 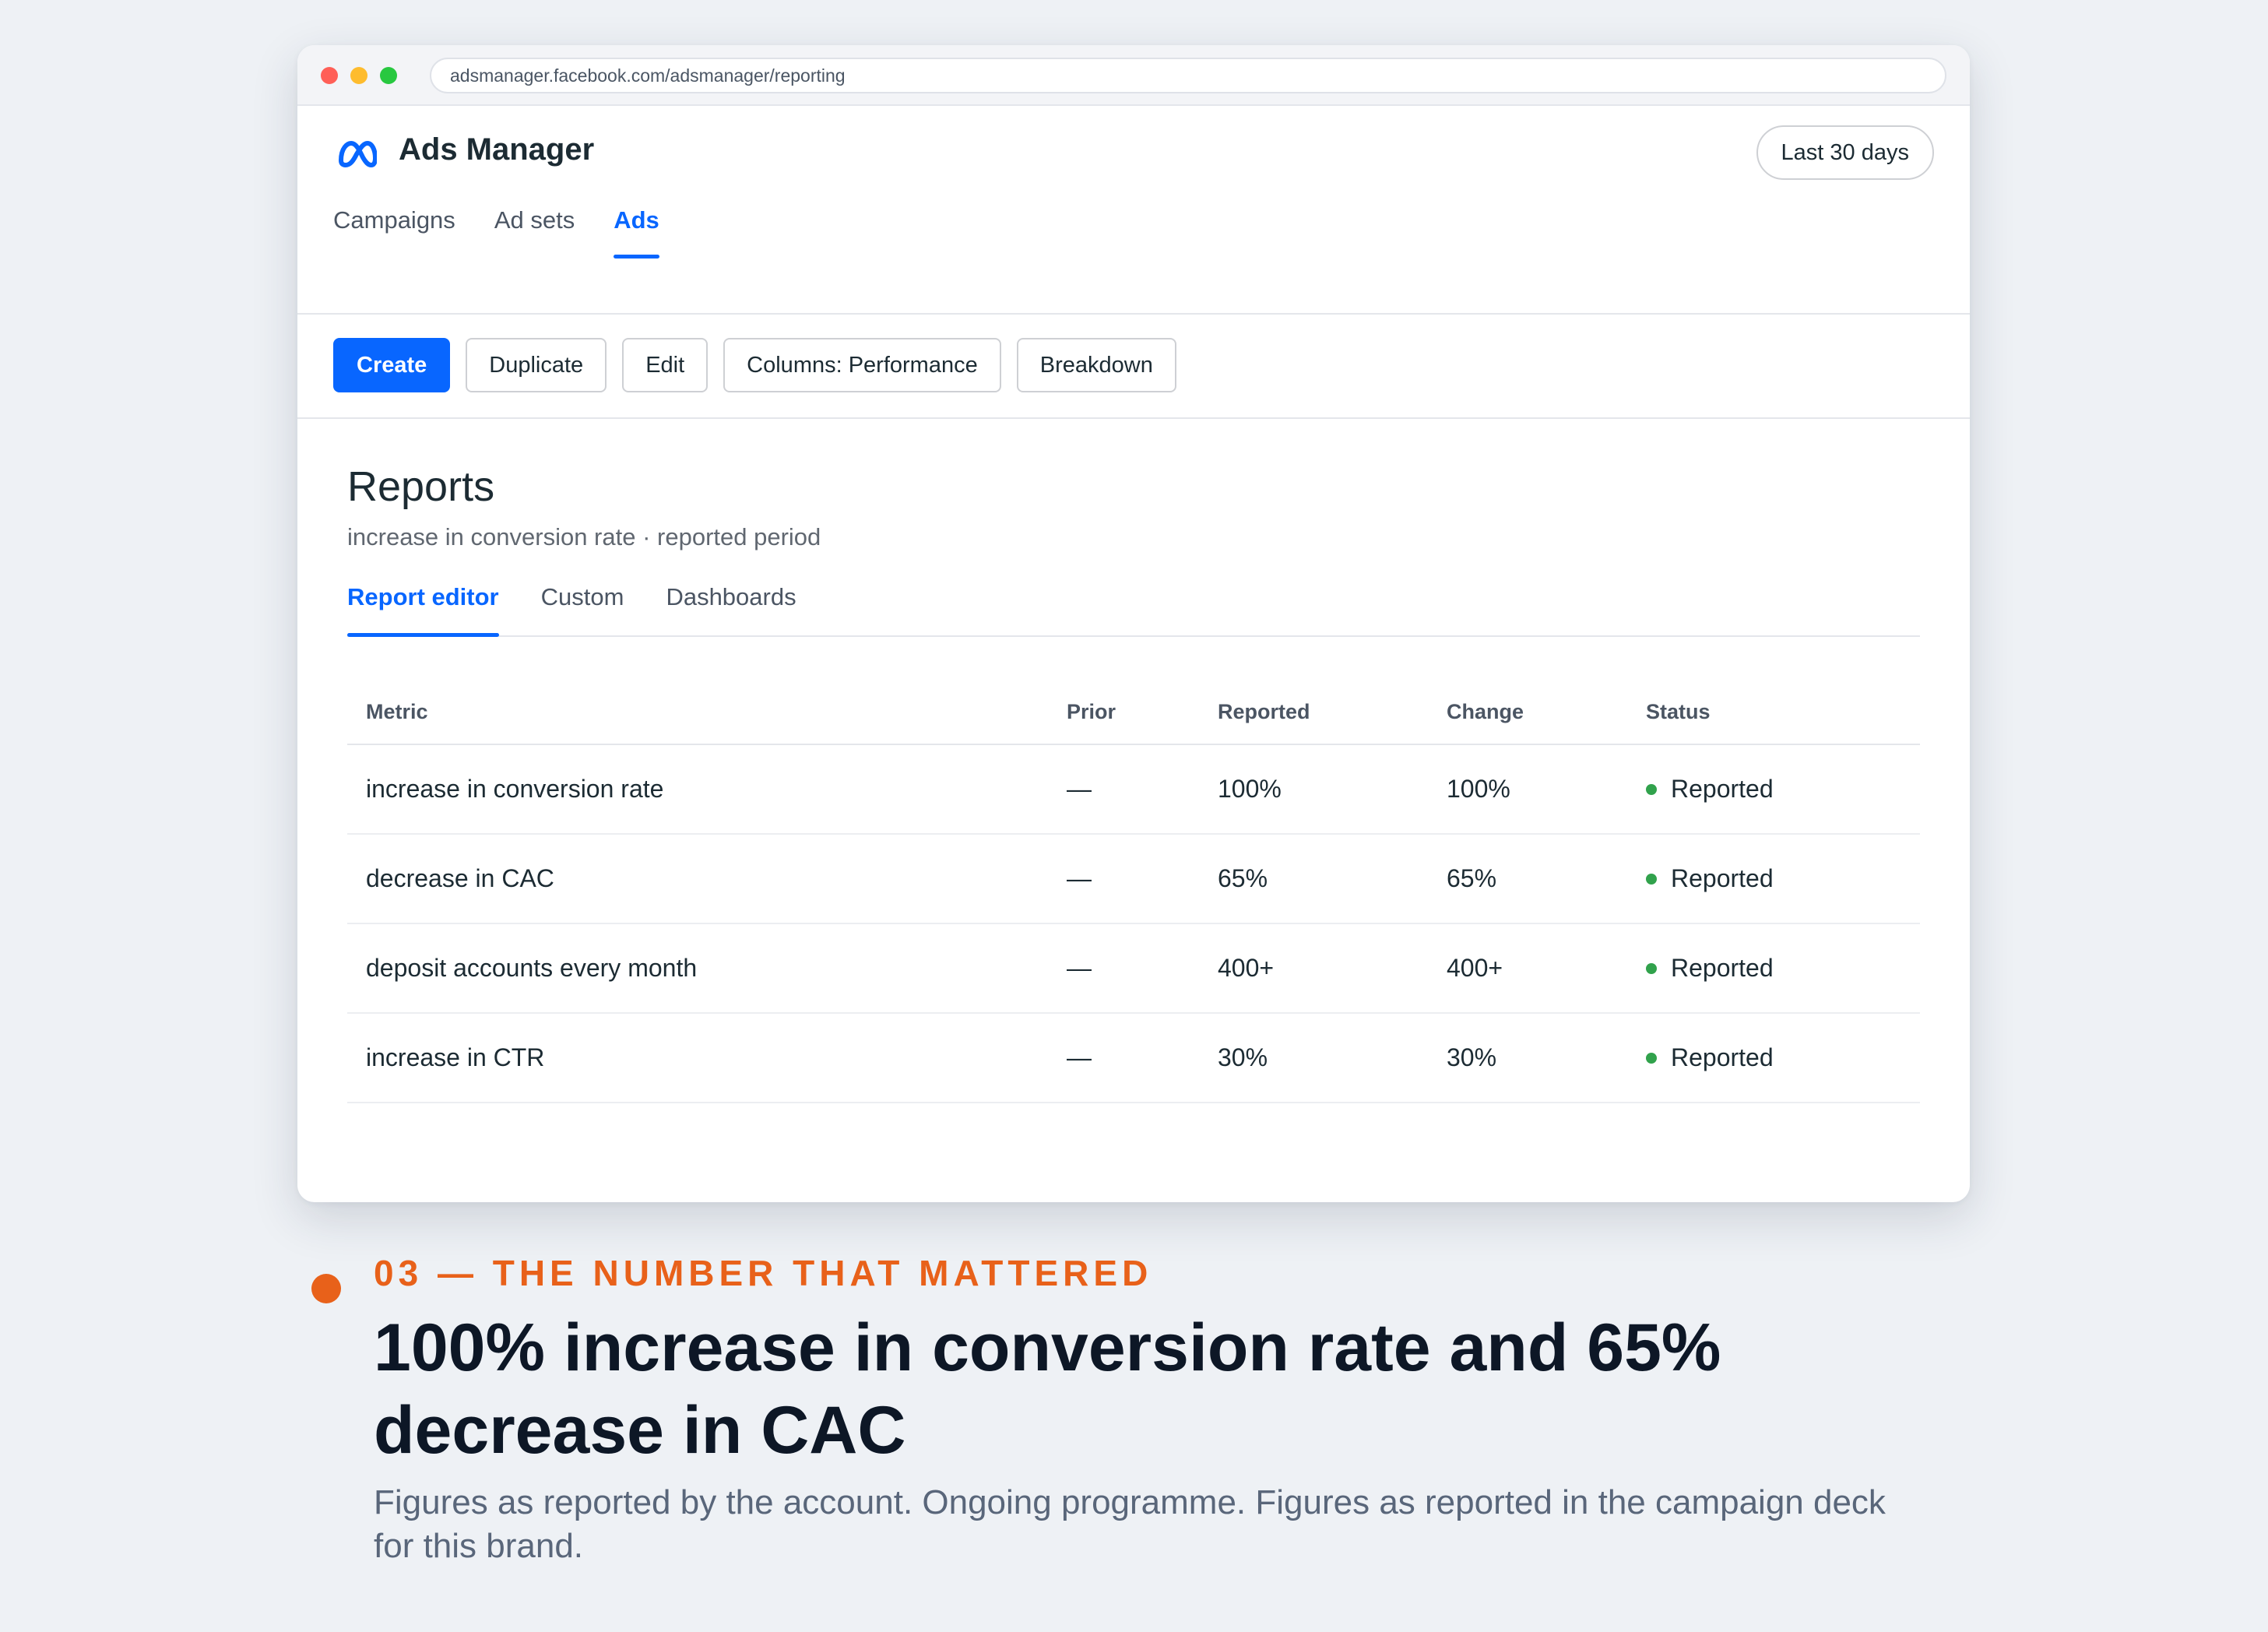 I want to click on tab-report-editor: Report editor, so click(x=423, y=607).